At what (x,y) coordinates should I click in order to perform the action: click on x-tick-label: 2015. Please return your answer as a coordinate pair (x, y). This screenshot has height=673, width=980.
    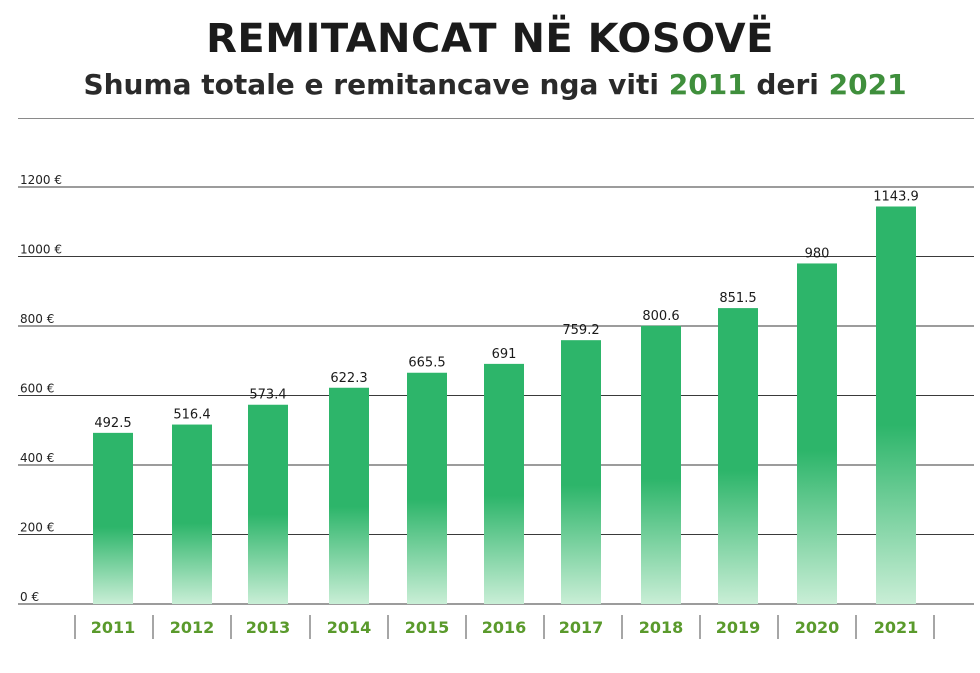
    Looking at the image, I should click on (427, 627).